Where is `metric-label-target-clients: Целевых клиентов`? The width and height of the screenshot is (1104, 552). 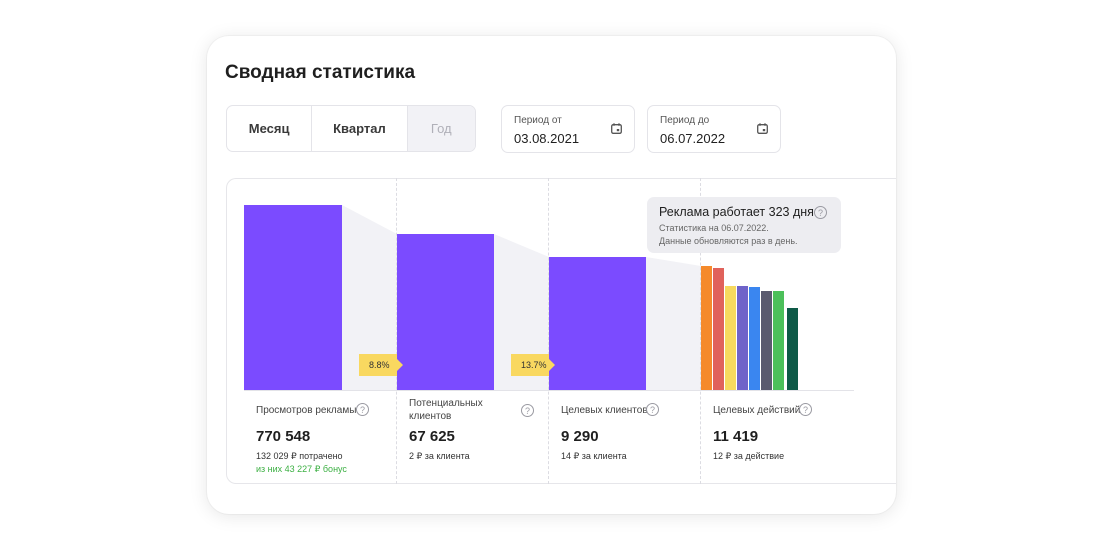 metric-label-target-clients: Целевых клиентов is located at coordinates (604, 410).